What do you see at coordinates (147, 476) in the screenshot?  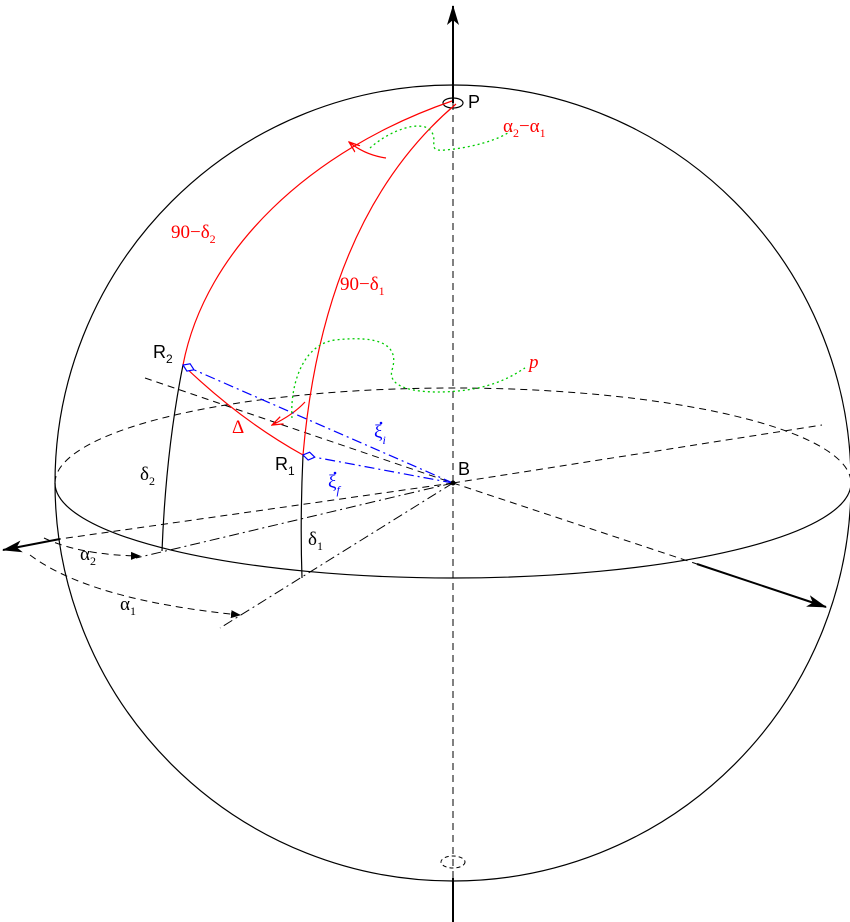 I see `delta2-label: δ2` at bounding box center [147, 476].